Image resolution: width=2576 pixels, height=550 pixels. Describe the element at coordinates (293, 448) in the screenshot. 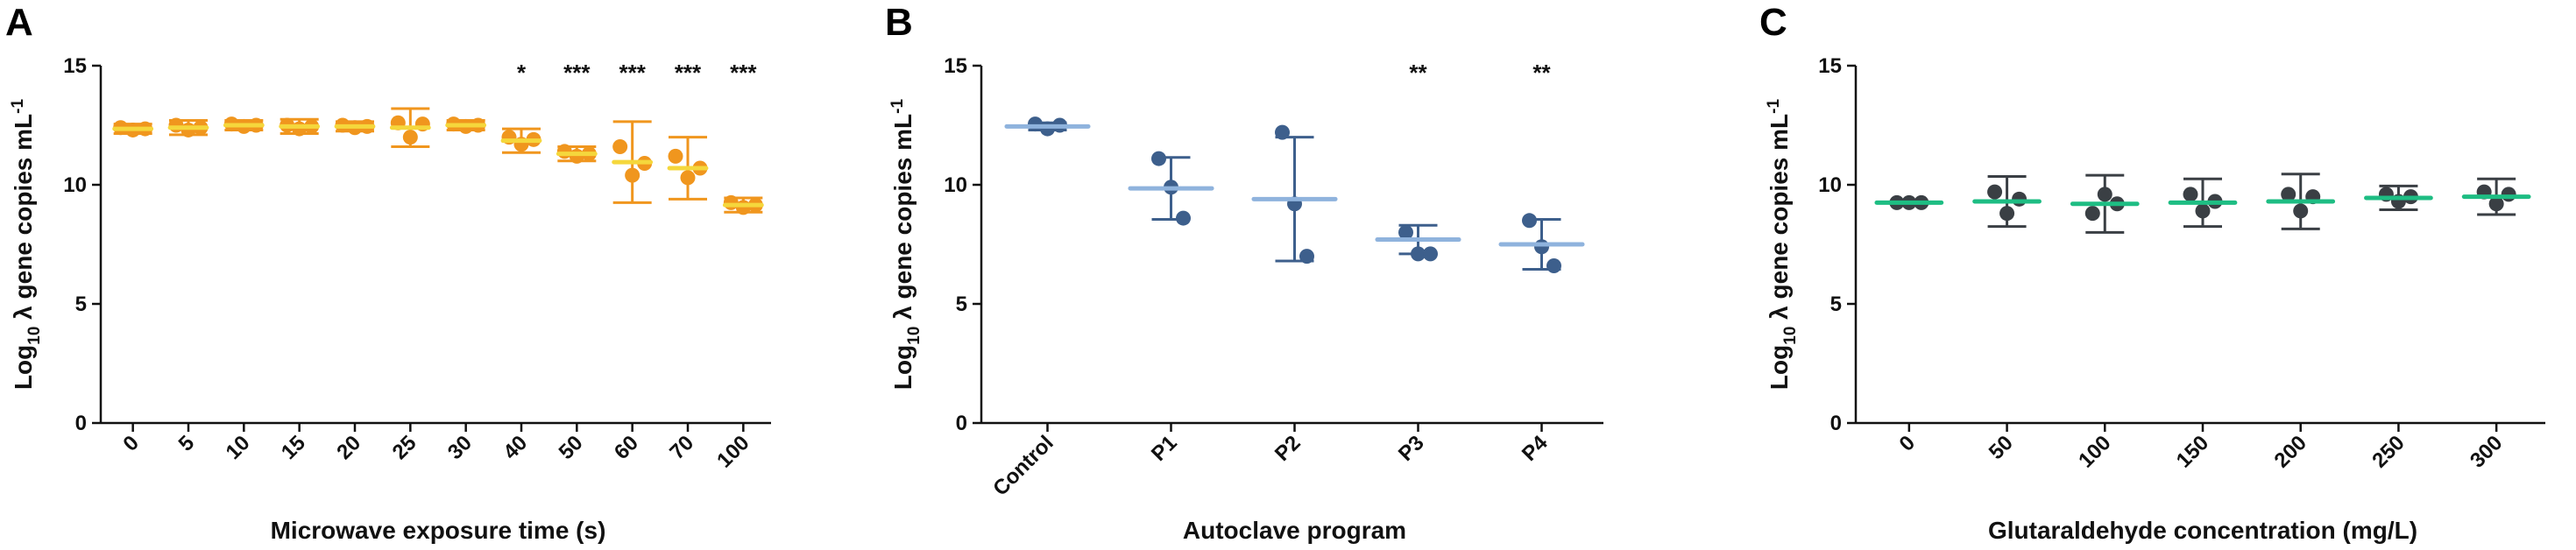

I see `x-tick-label-15: 15` at that location.